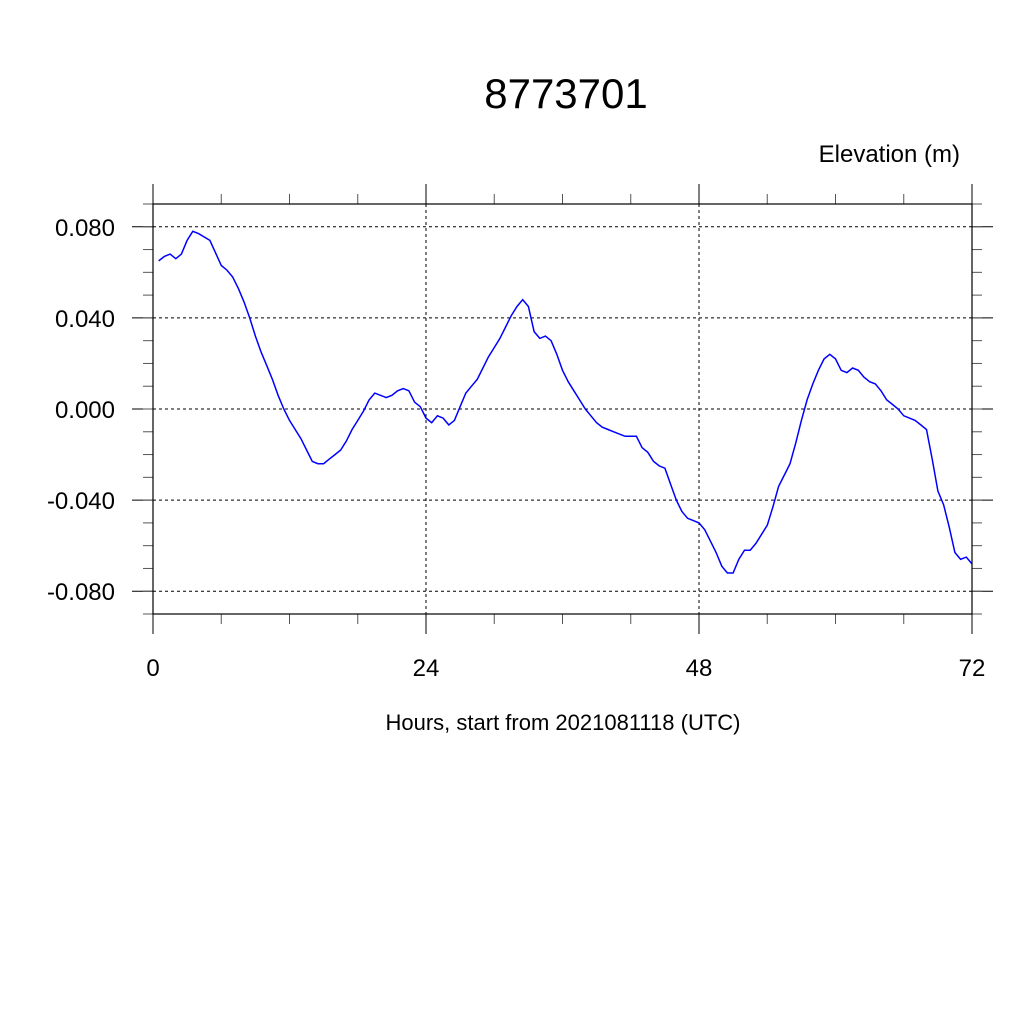 The width and height of the screenshot is (1024, 1024). I want to click on x-axis-label: Hours, start from 2021081118 (UTC), so click(563, 722).